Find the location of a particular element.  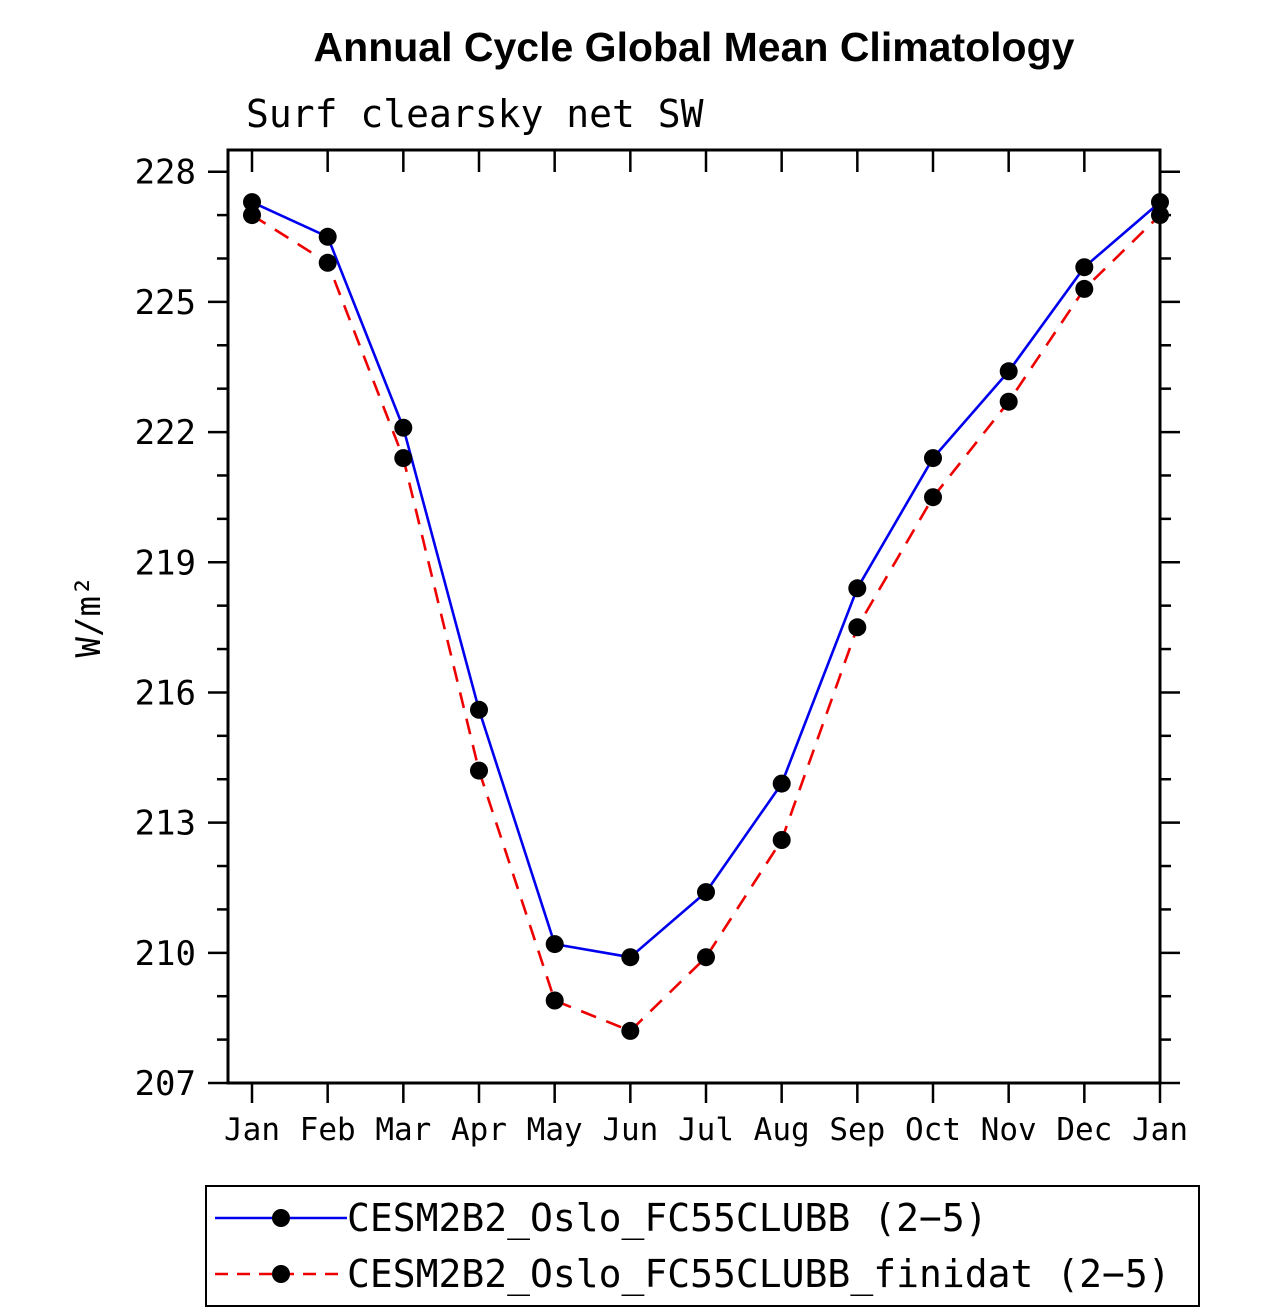

x-tick-label: Jun is located at coordinates (630, 1130).